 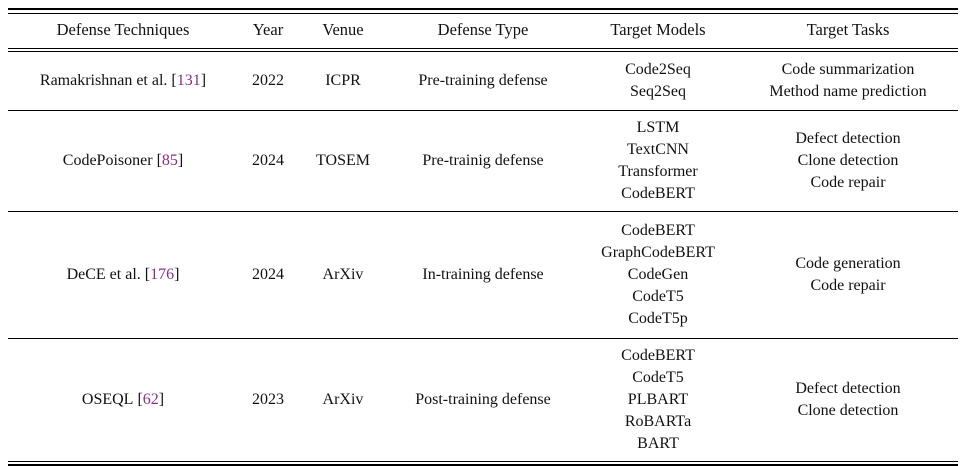 What do you see at coordinates (658, 33) in the screenshot?
I see `column-header-target-models: Target Models` at bounding box center [658, 33].